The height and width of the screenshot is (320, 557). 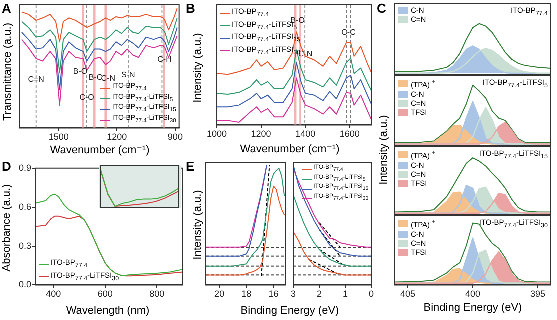 I want to click on x-tick-label: 20, so click(x=219, y=294).